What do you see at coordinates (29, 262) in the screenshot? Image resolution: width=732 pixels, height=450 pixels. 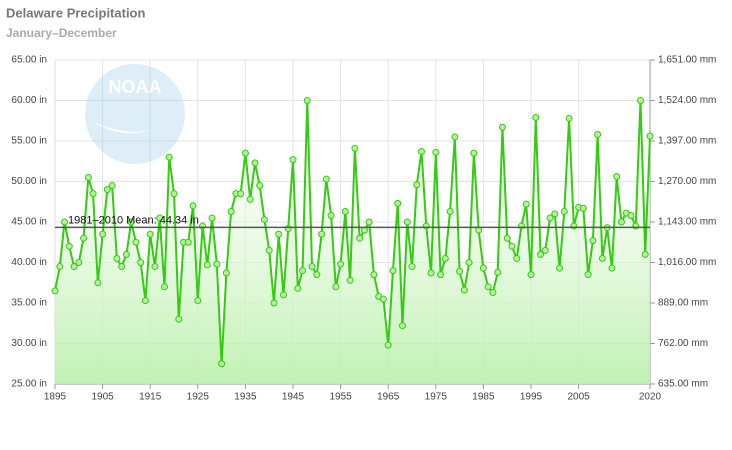 I see `y-tick-label: 40.00 in` at bounding box center [29, 262].